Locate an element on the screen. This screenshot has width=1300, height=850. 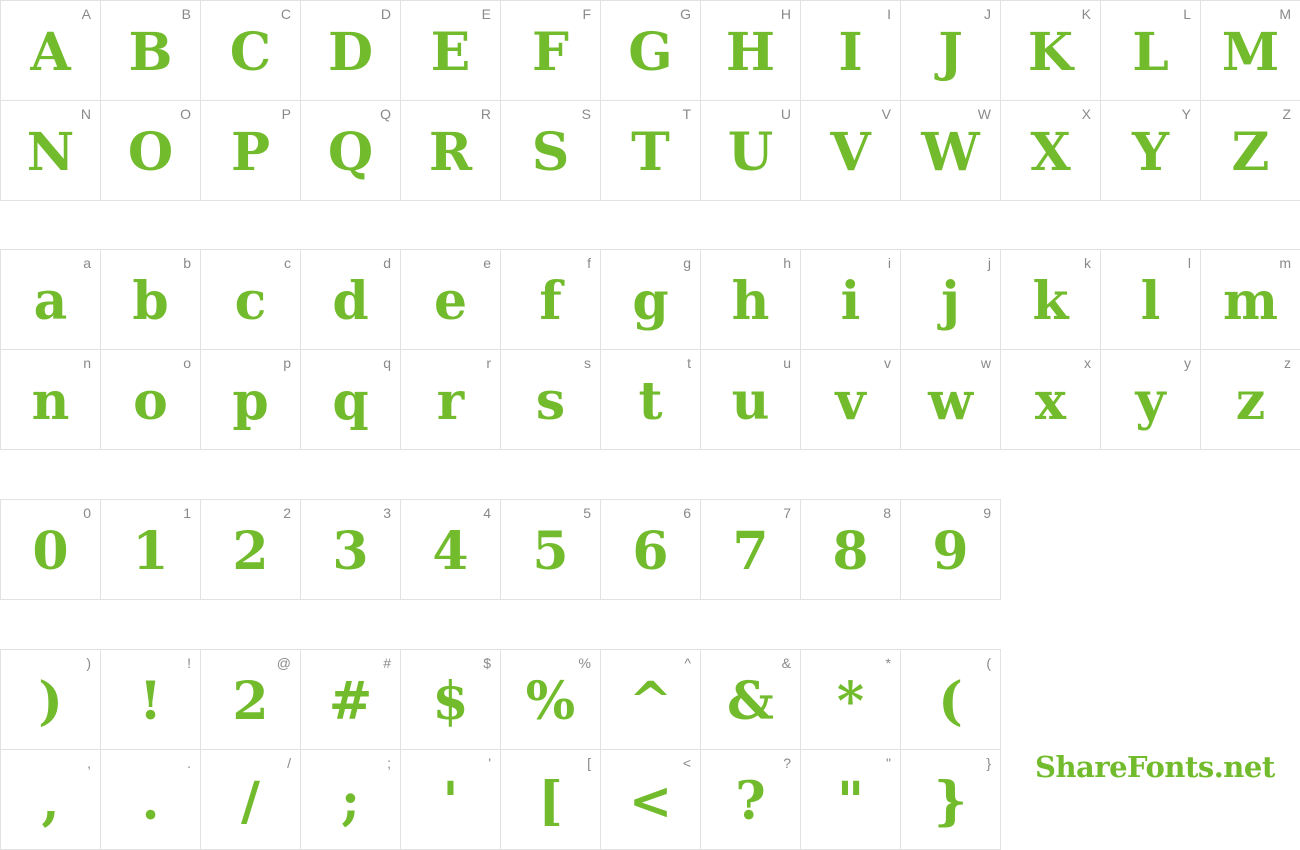
glyph-sample: T is located at coordinates (650, 152).